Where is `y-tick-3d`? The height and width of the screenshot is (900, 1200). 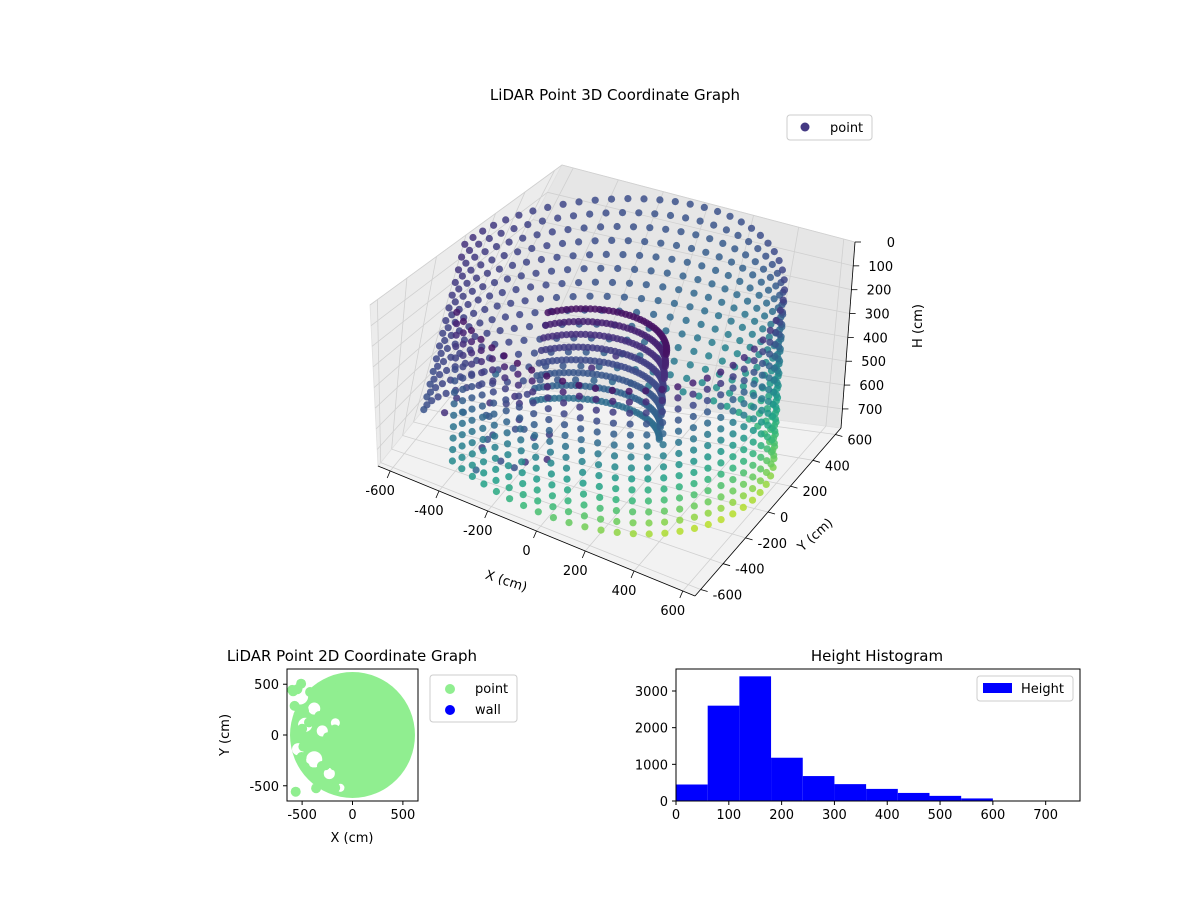
y-tick-3d is located at coordinates (726, 565).